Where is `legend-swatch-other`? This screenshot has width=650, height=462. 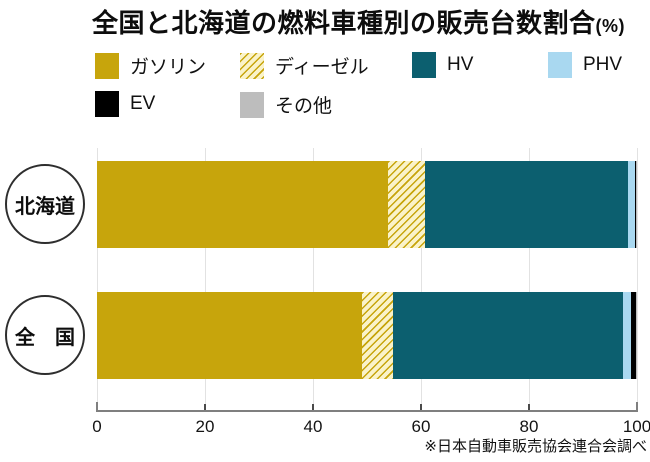
legend-swatch-other is located at coordinates (252, 104).